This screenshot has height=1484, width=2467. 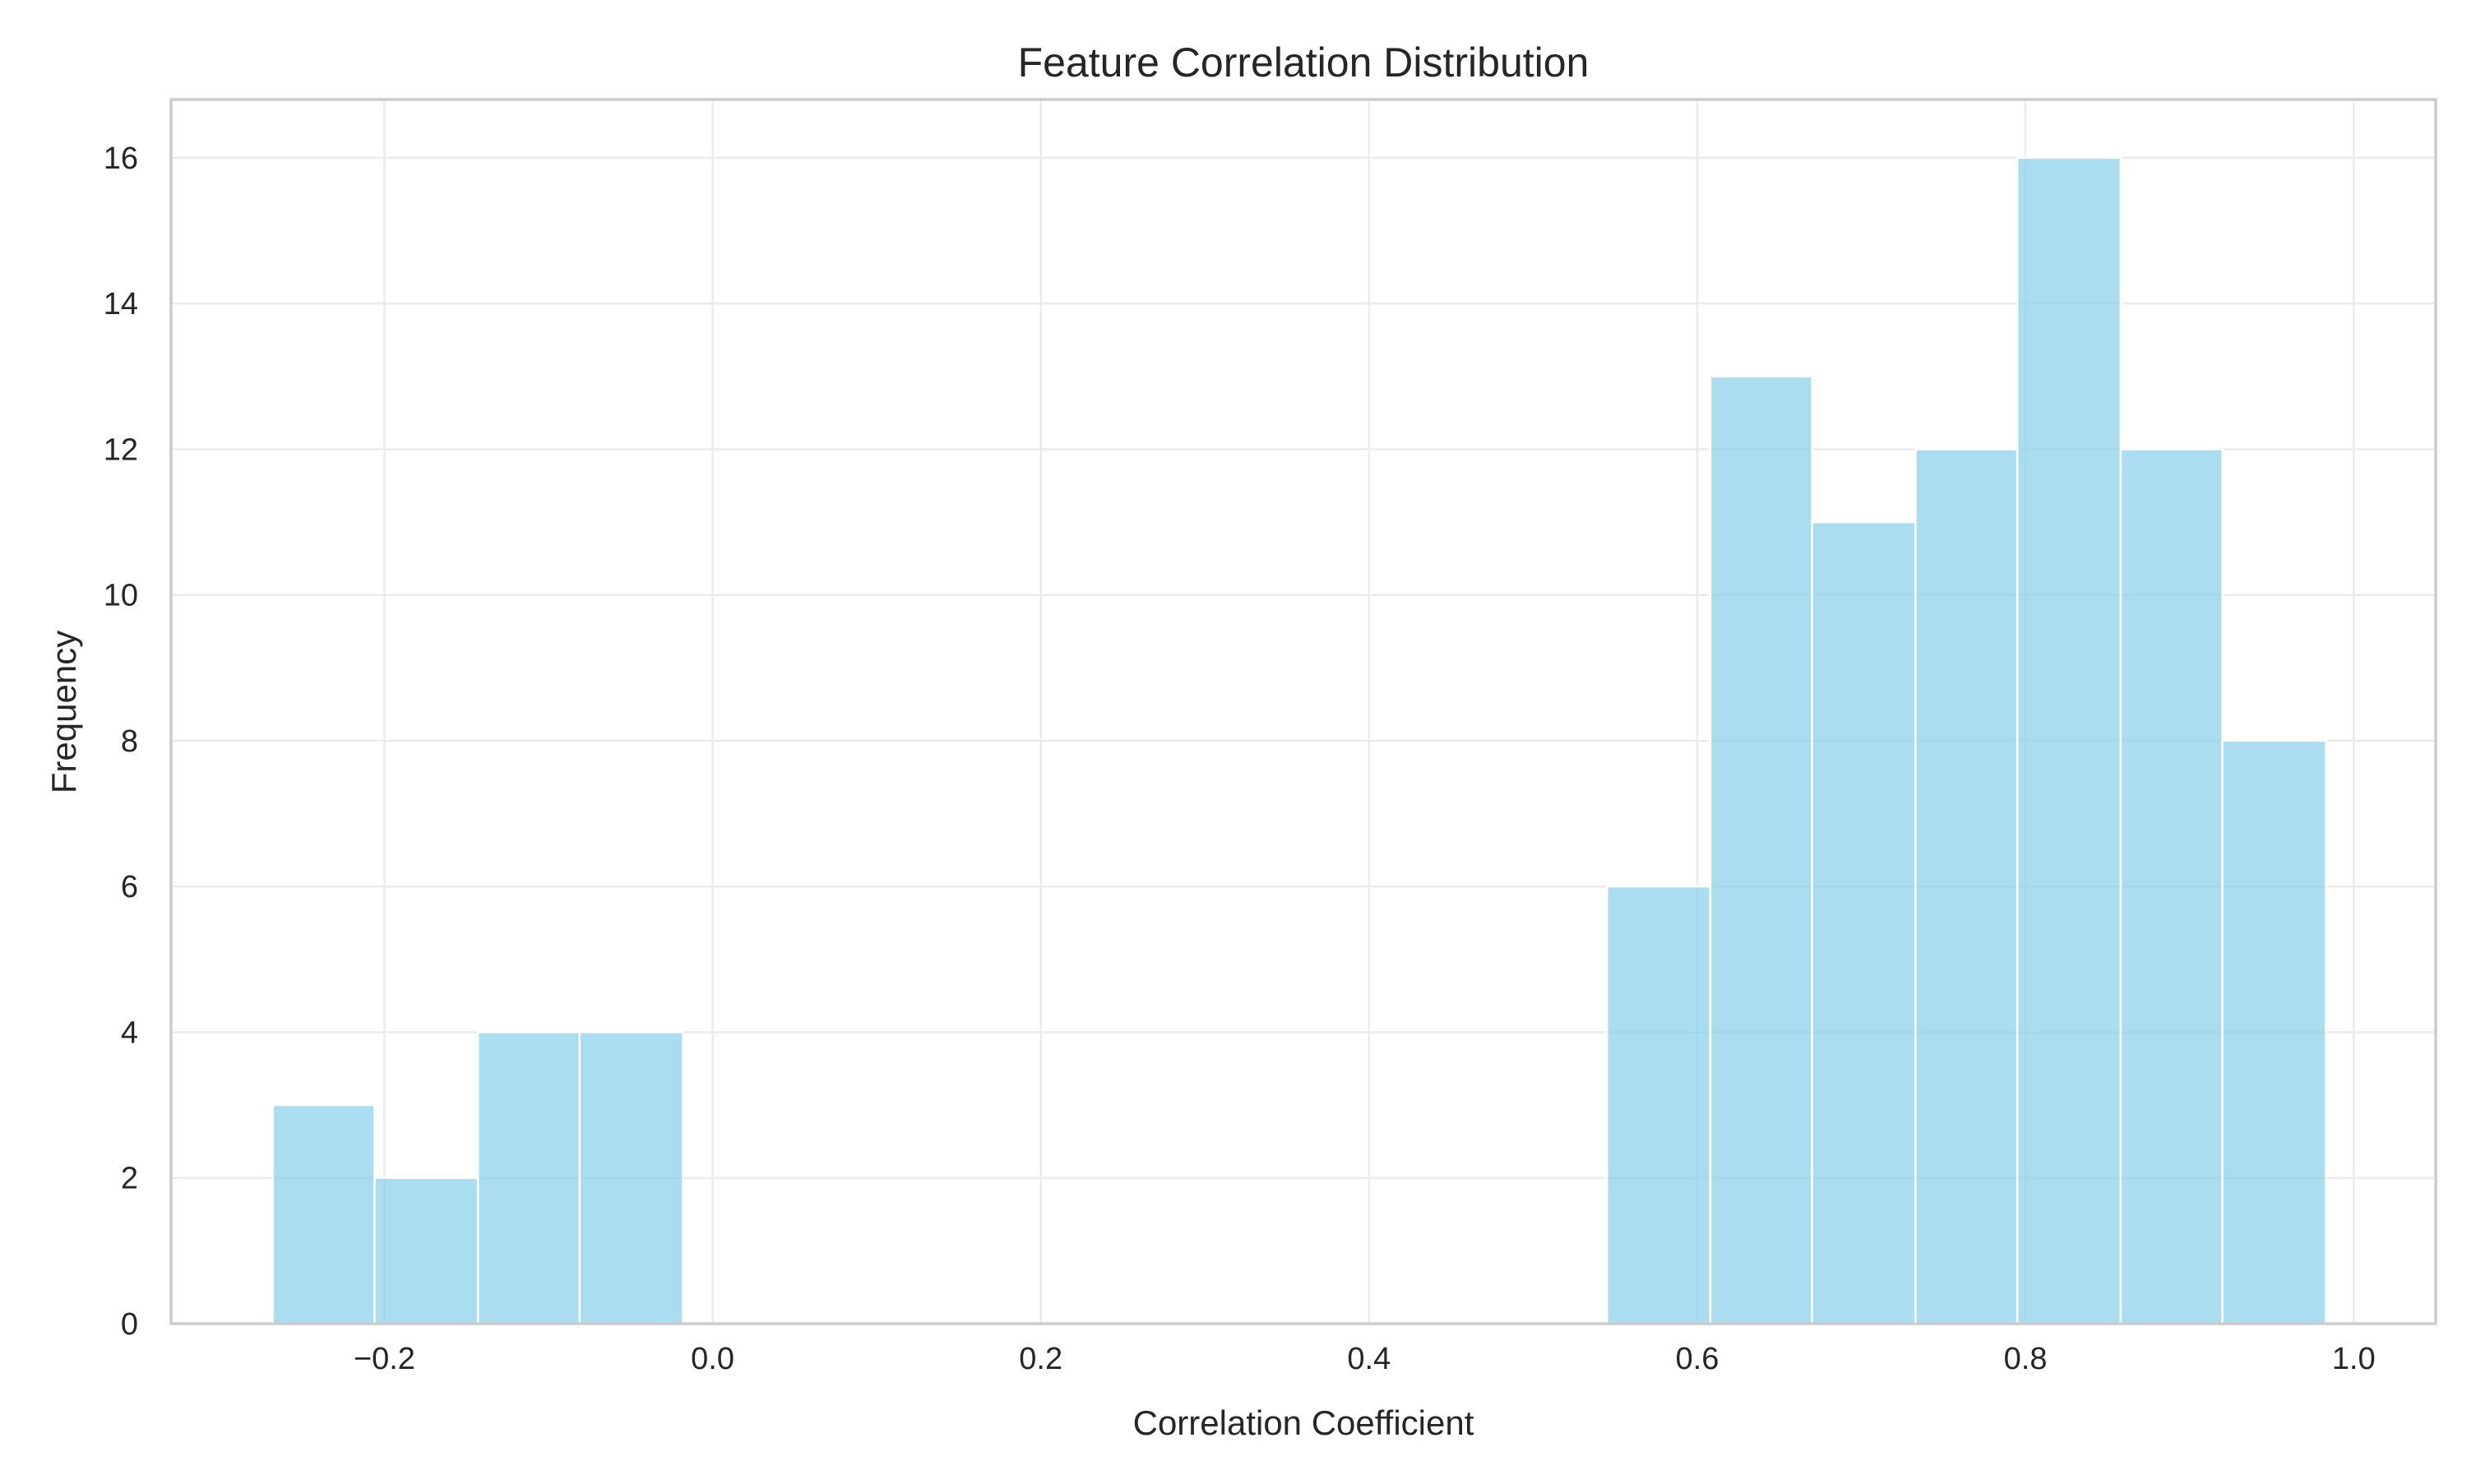 What do you see at coordinates (1040, 1359) in the screenshot?
I see `x-tick-label: 0.2` at bounding box center [1040, 1359].